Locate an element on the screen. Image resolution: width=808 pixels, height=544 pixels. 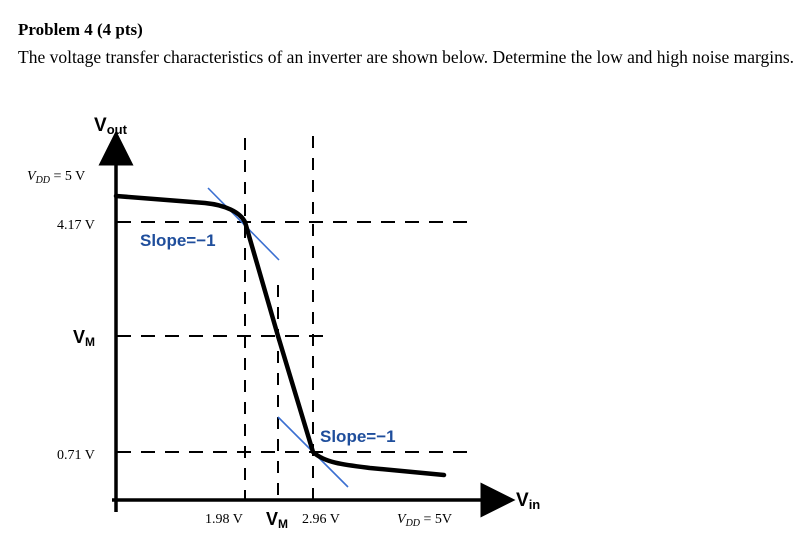
x-label-vm: VM is located at coordinates (277, 520).